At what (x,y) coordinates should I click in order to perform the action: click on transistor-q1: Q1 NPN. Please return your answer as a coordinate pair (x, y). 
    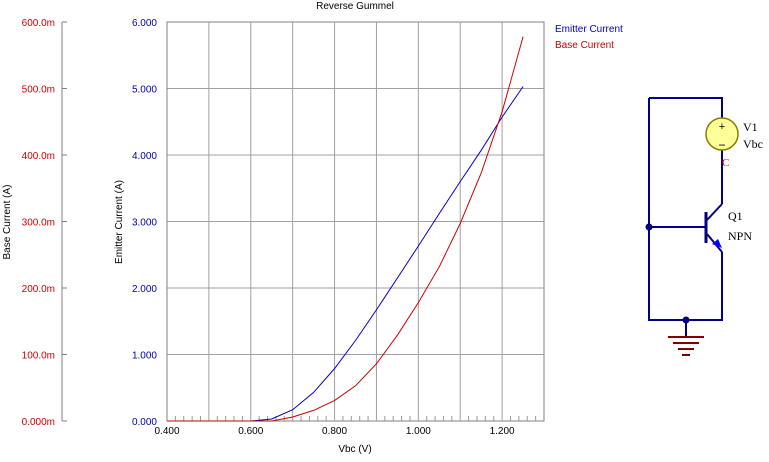
    Looking at the image, I should click on (728, 228).